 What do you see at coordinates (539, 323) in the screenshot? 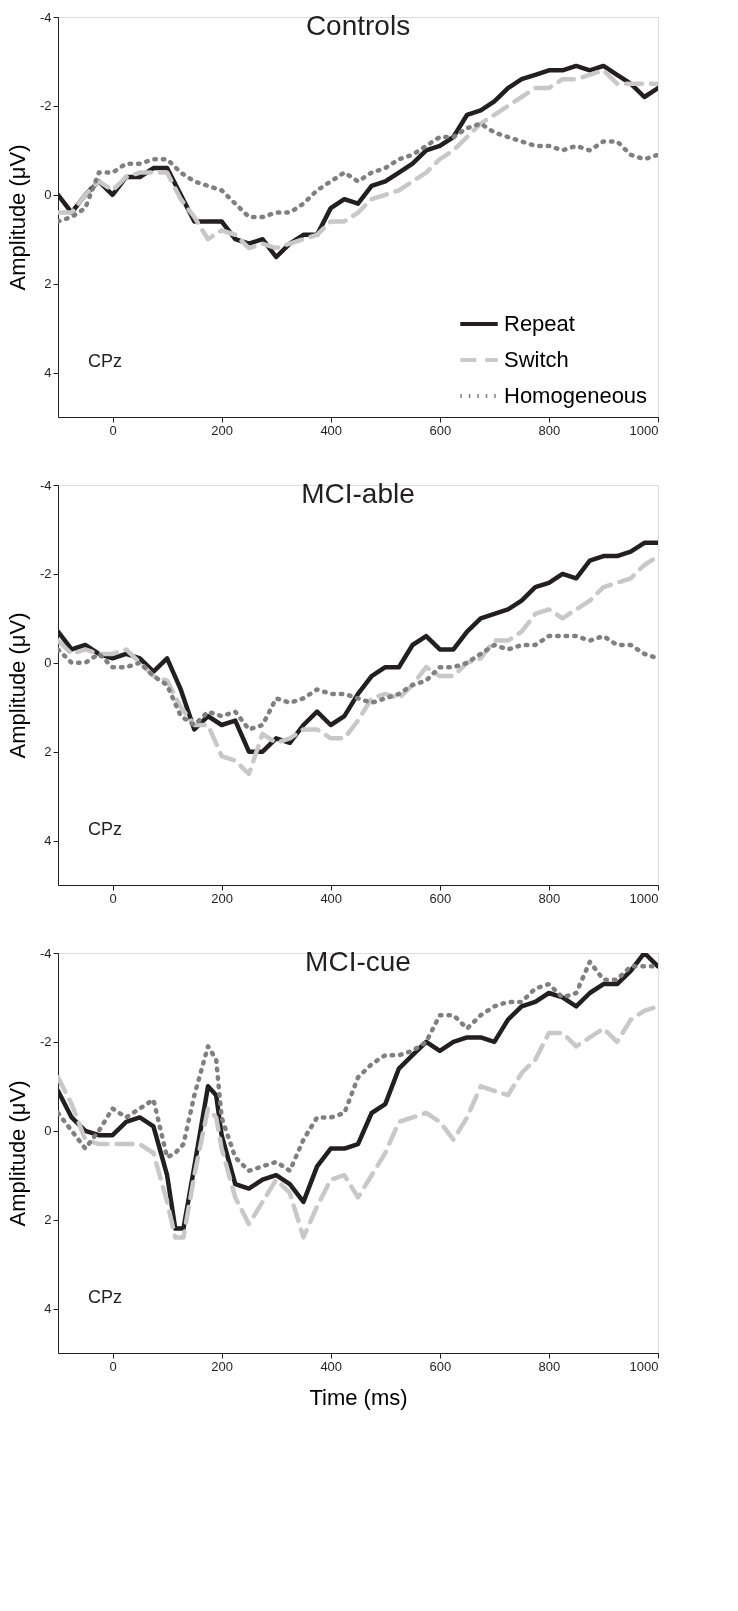
I see `legend-label: Repeat` at bounding box center [539, 323].